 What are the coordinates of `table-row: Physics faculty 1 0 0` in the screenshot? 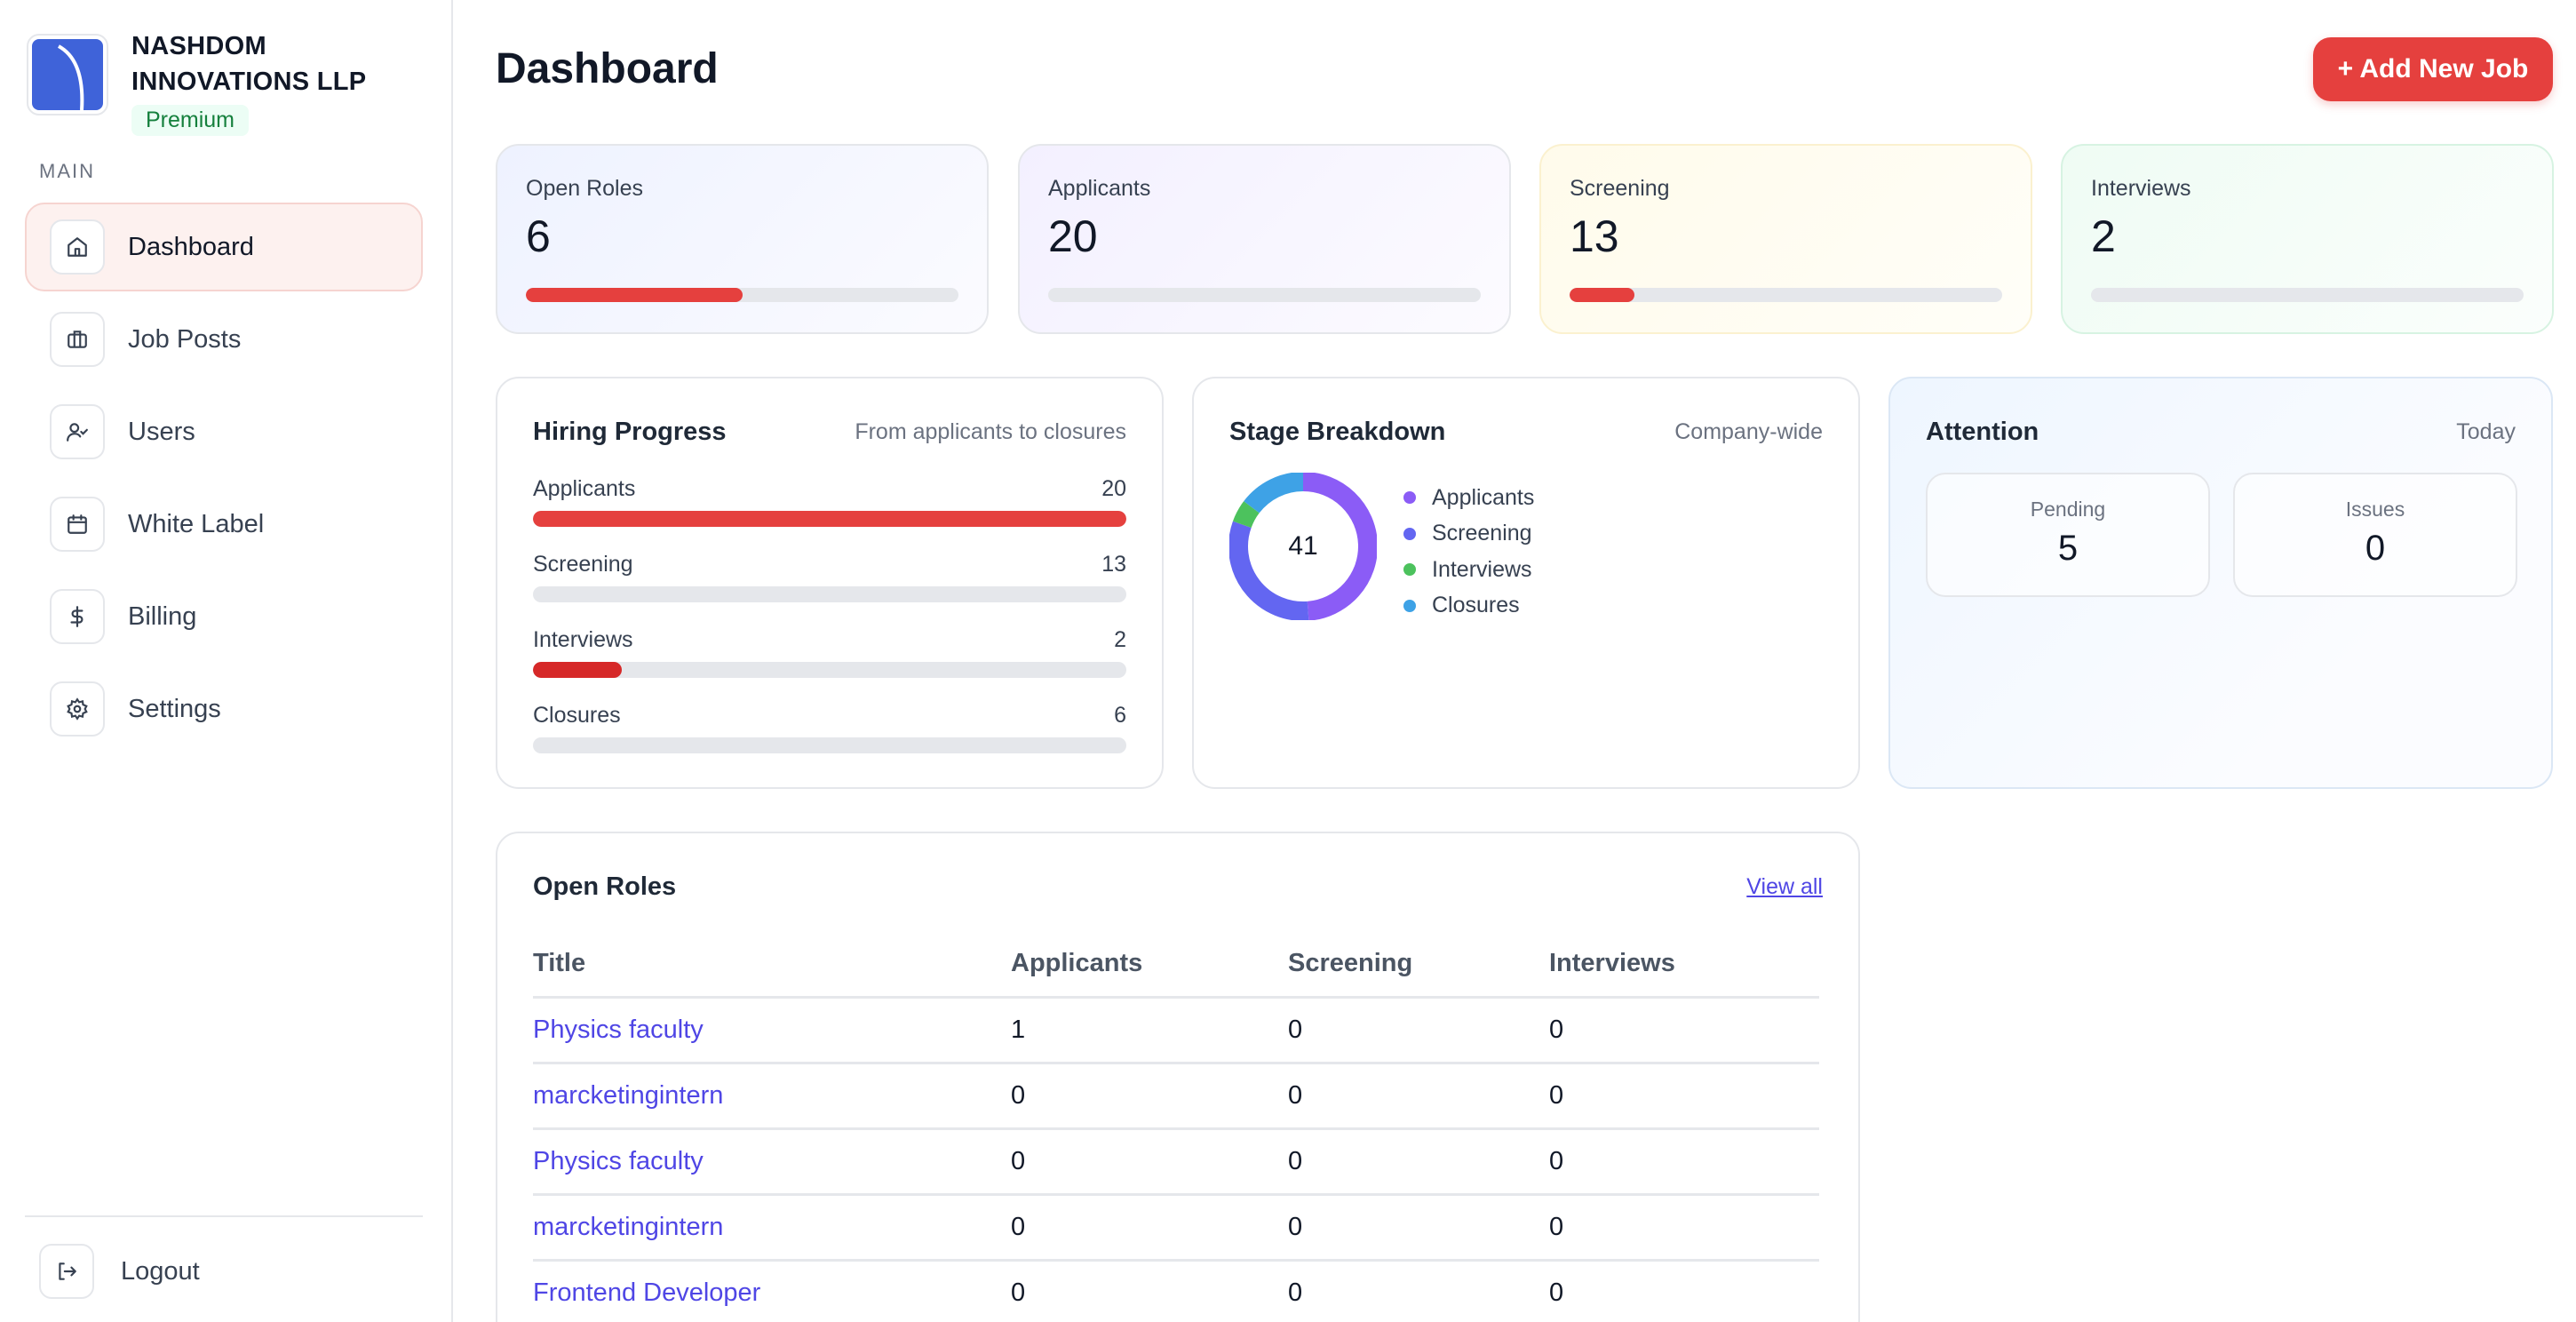 It's located at (1176, 1030).